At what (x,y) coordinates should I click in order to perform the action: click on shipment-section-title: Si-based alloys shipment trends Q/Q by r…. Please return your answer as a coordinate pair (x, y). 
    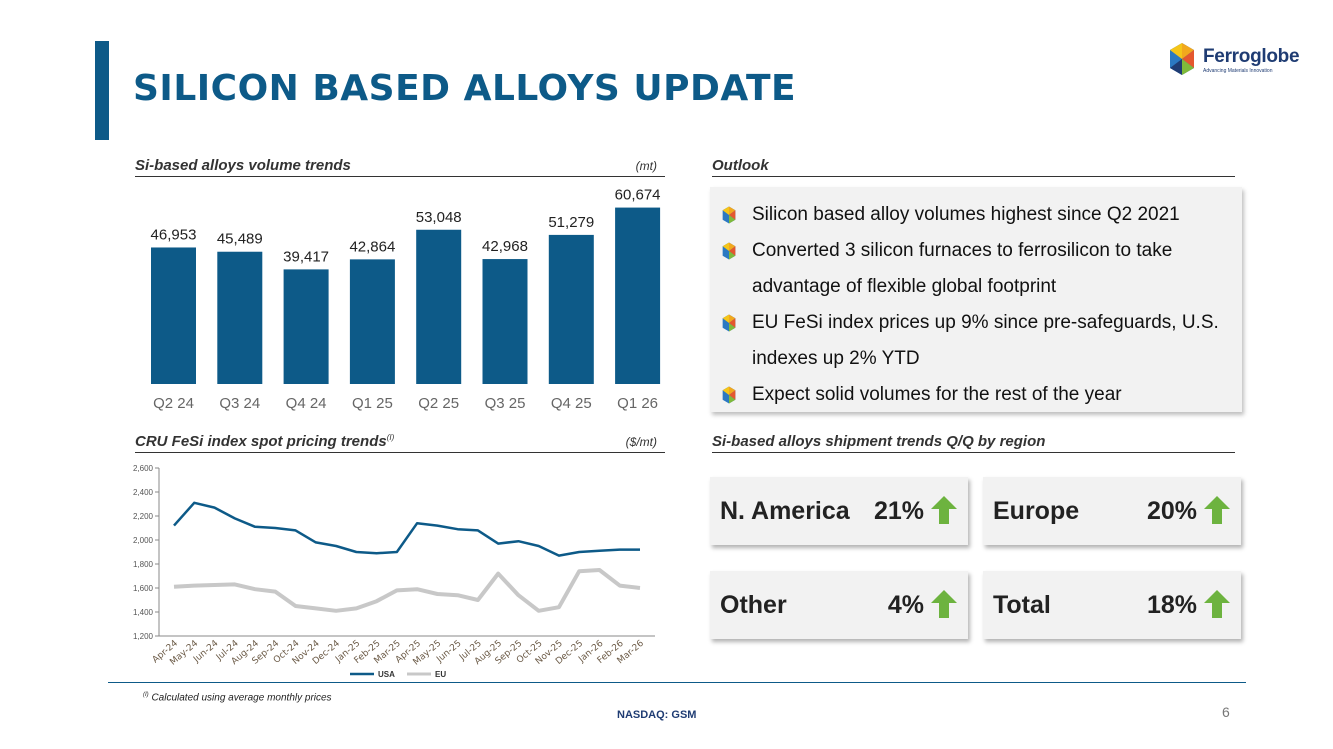
    Looking at the image, I should click on (879, 441).